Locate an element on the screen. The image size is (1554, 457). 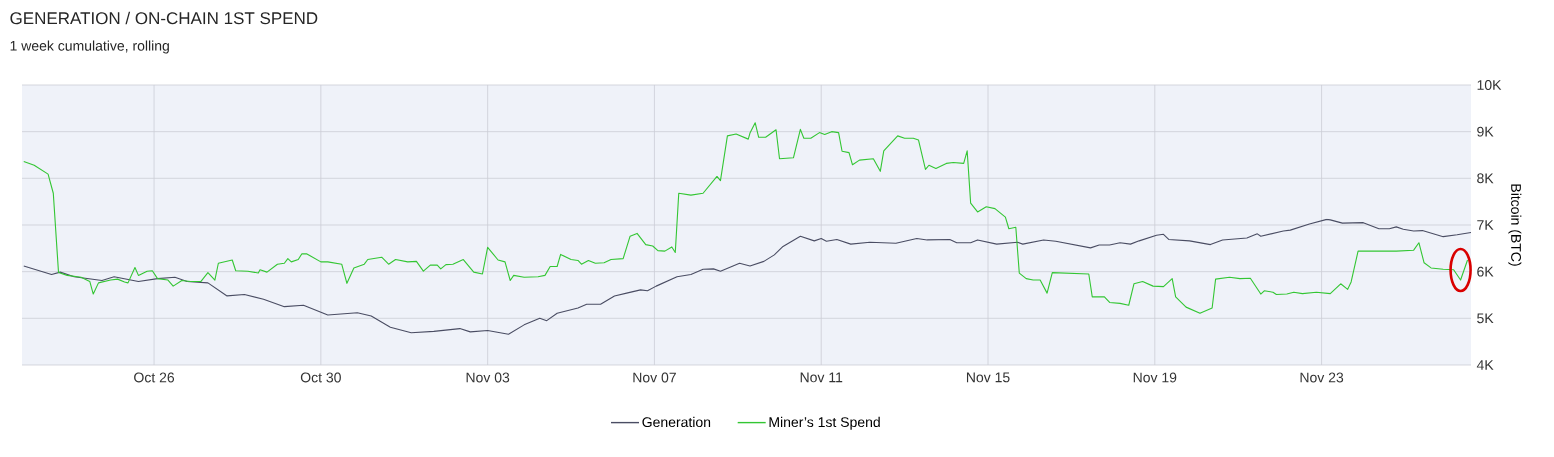
x-tick-label: Oct 26 is located at coordinates (154, 377).